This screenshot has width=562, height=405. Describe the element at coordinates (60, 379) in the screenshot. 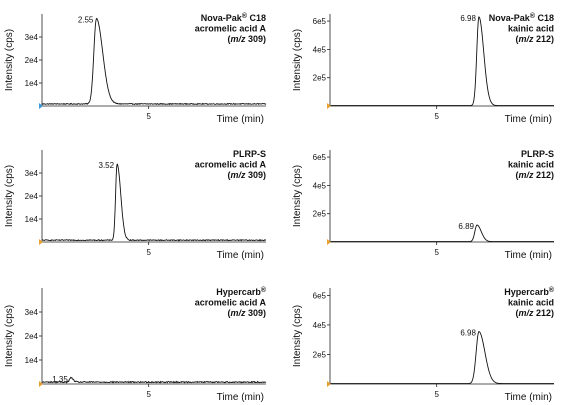

I see `bottom-left-peak-label: 1.35` at that location.